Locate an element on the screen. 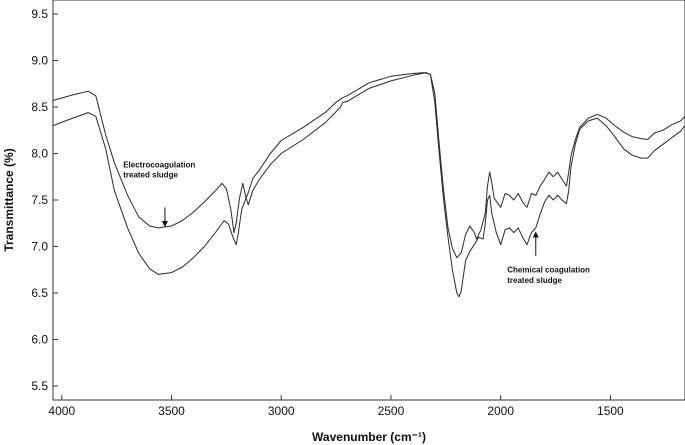 The width and height of the screenshot is (685, 445). x-tick-label: 4000 is located at coordinates (61, 411).